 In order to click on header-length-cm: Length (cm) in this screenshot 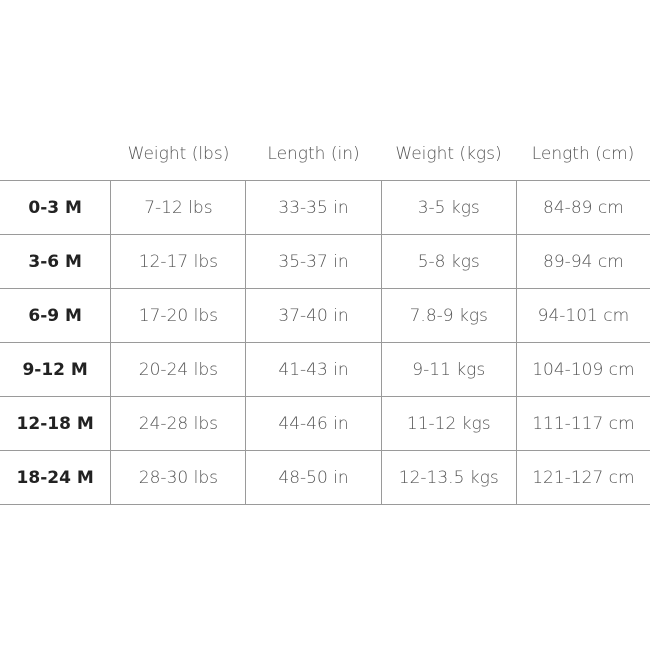, I will do `click(583, 154)`.